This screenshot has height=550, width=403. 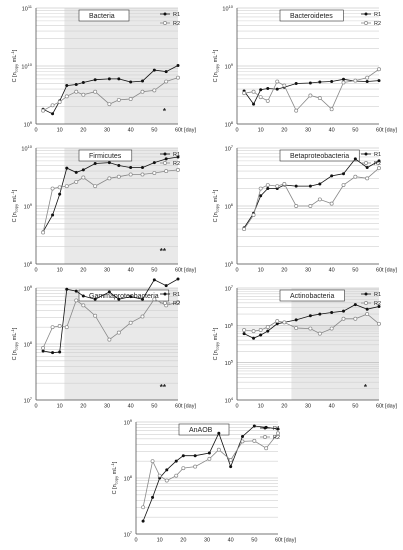 I want to click on c3-y-tick-label: 10⁵, so click(x=229, y=264).